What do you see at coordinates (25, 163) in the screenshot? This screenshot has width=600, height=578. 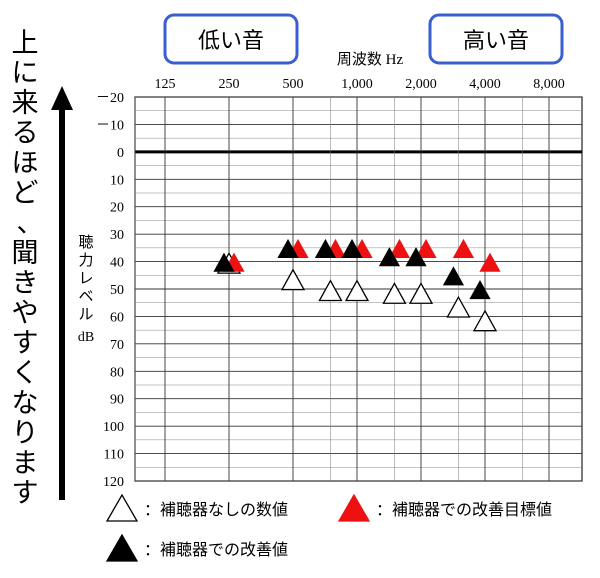 I see `side-caption-char: ほ` at bounding box center [25, 163].